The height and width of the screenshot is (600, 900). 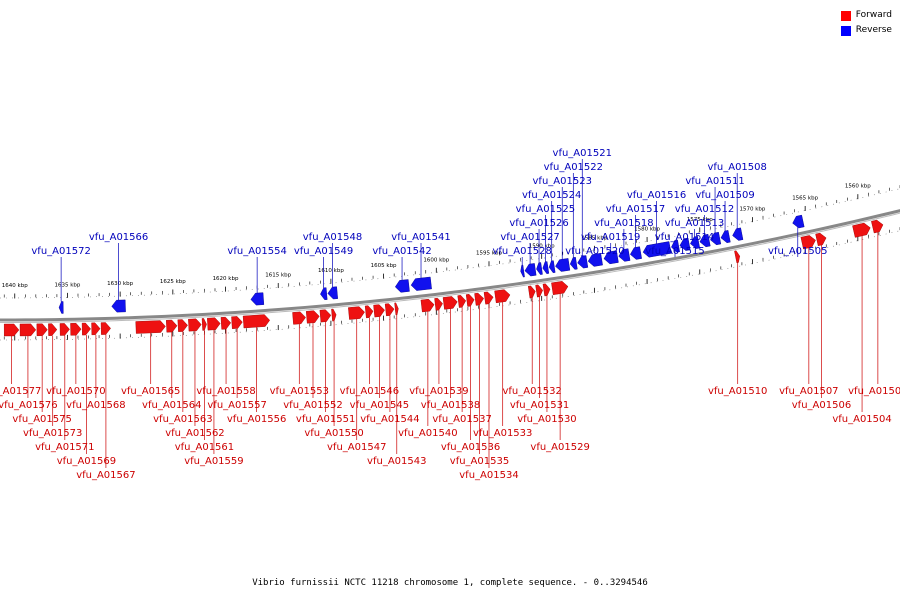 What do you see at coordinates (700, 220) in the screenshot?
I see `scale-tick-label: 1575 kbp` at bounding box center [700, 220].